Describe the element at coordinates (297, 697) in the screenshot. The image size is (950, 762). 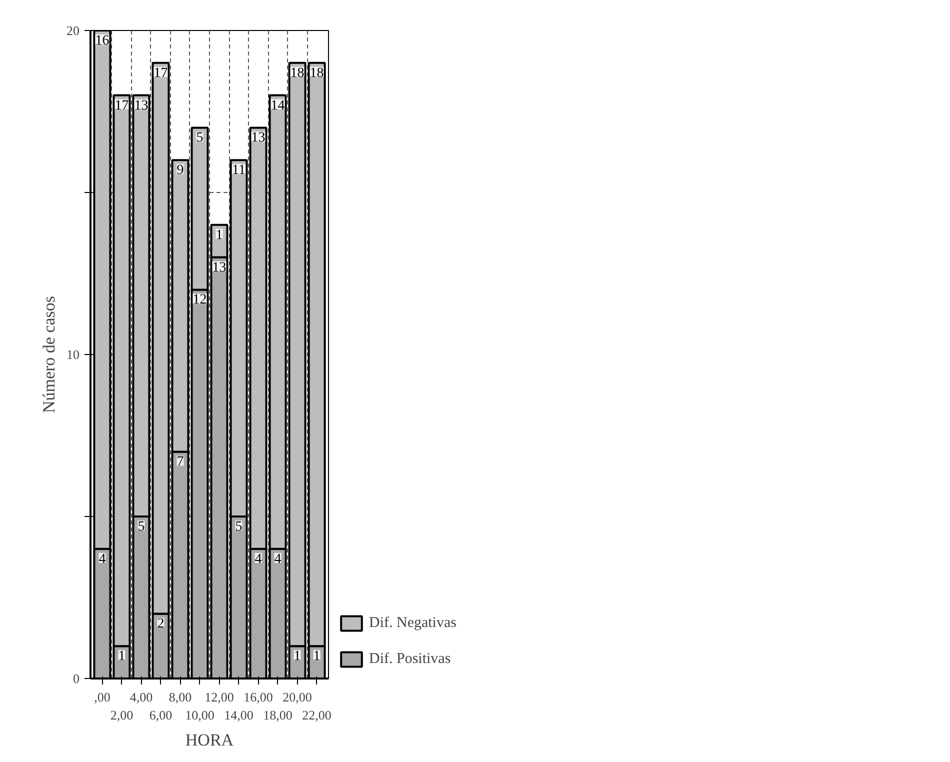
I see `x-tick-label: 20,00` at that location.